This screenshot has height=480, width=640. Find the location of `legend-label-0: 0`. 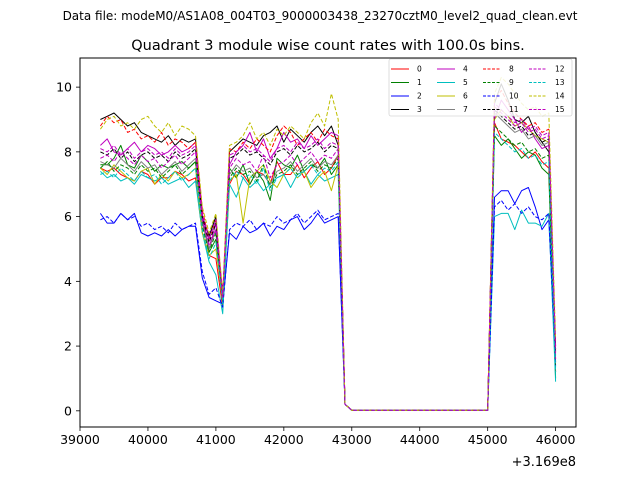

legend-label-0: 0 is located at coordinates (419, 69).